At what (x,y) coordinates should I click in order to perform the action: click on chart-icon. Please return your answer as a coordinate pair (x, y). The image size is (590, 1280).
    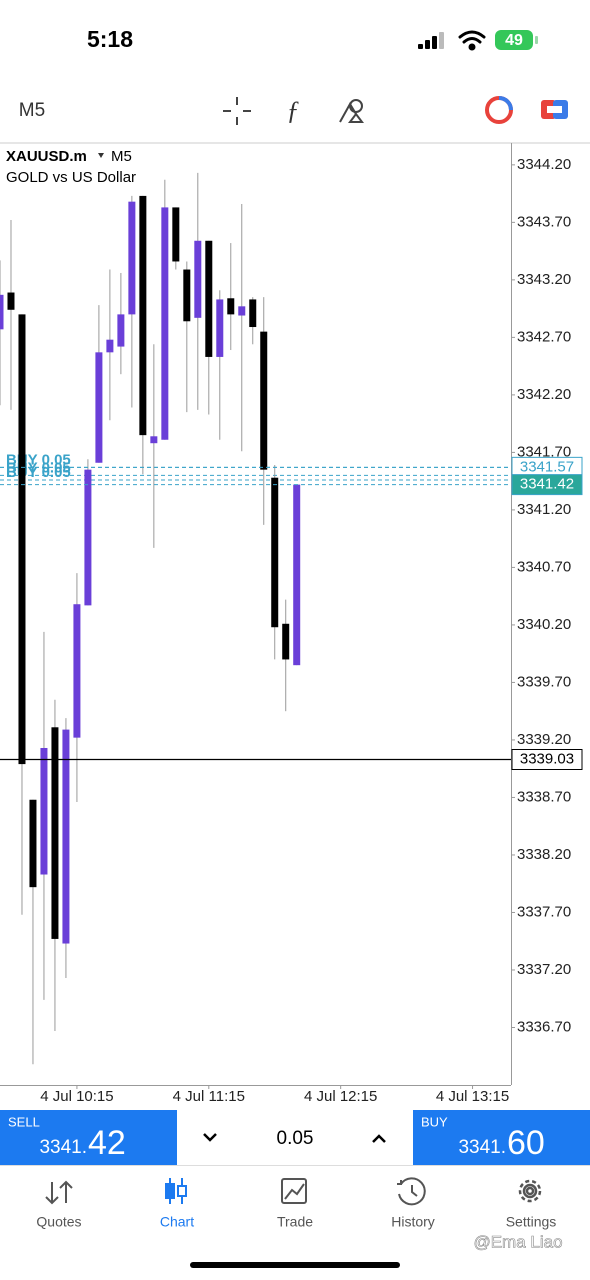
    Looking at the image, I should click on (176, 1191).